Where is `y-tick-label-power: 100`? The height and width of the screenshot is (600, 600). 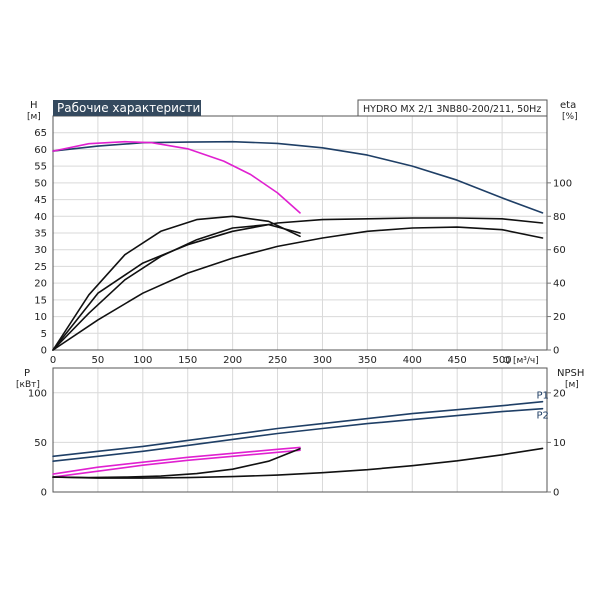 y-tick-label-power: 100 is located at coordinates (37, 393).